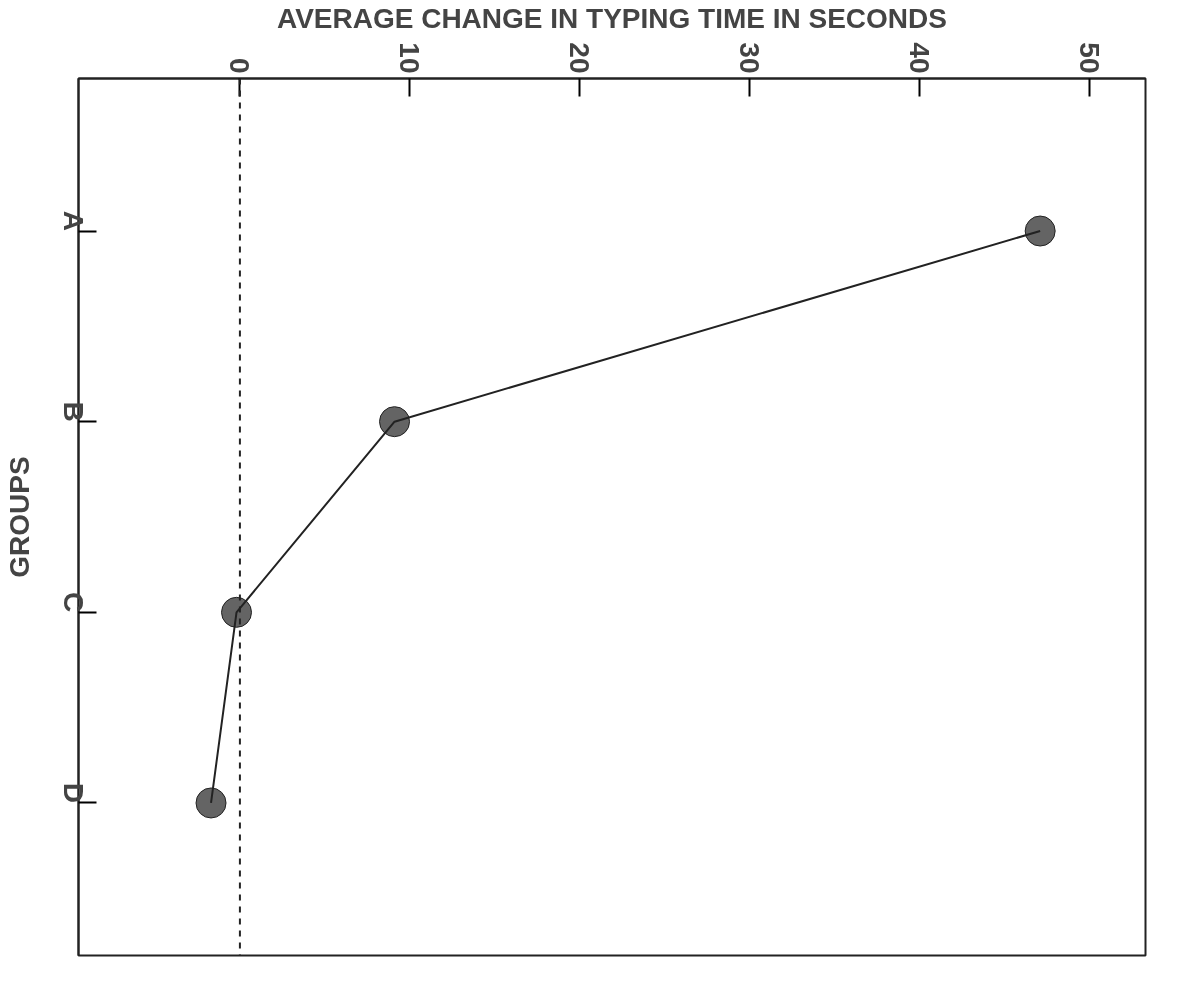  What do you see at coordinates (612, 19) in the screenshot?
I see `x-axis-title: AVERAGE CHANGE IN TYPING TIME IN SECONDS` at bounding box center [612, 19].